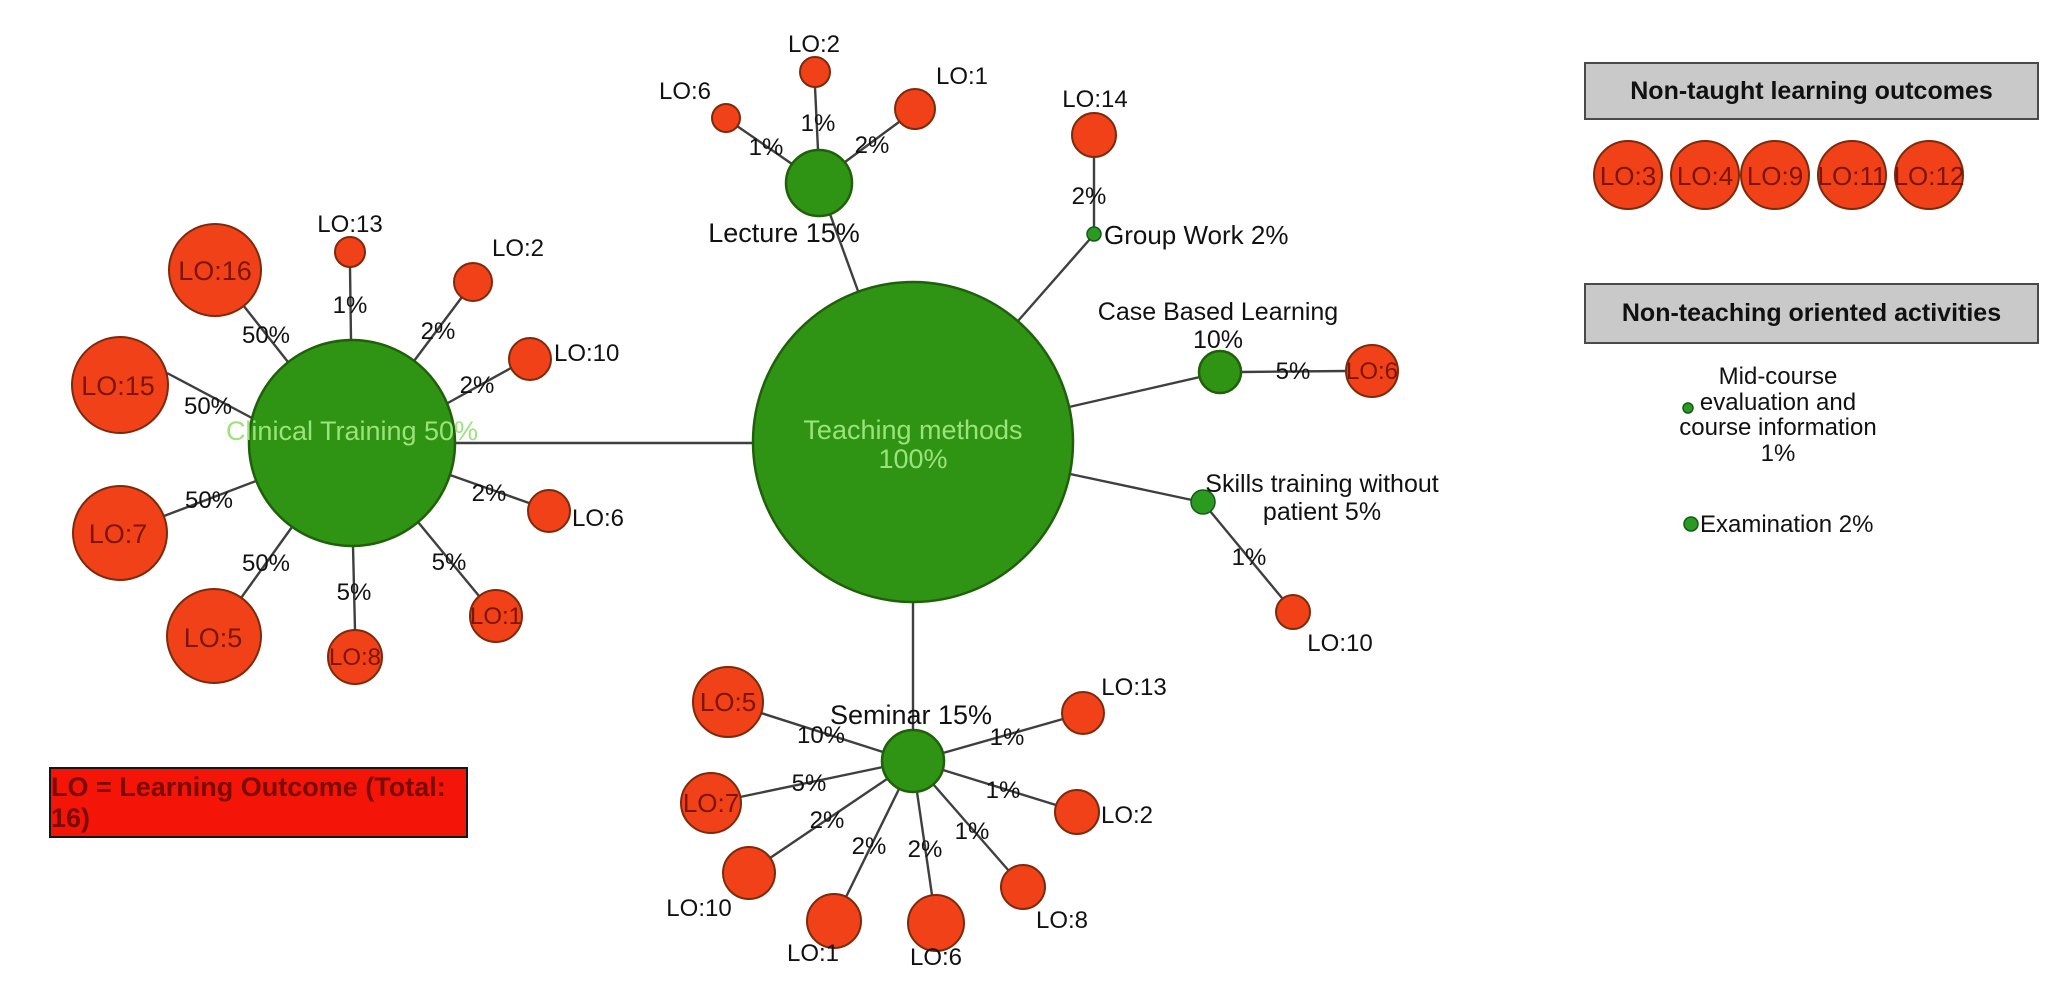  I want to click on node-teaching-methods, so click(913, 442).